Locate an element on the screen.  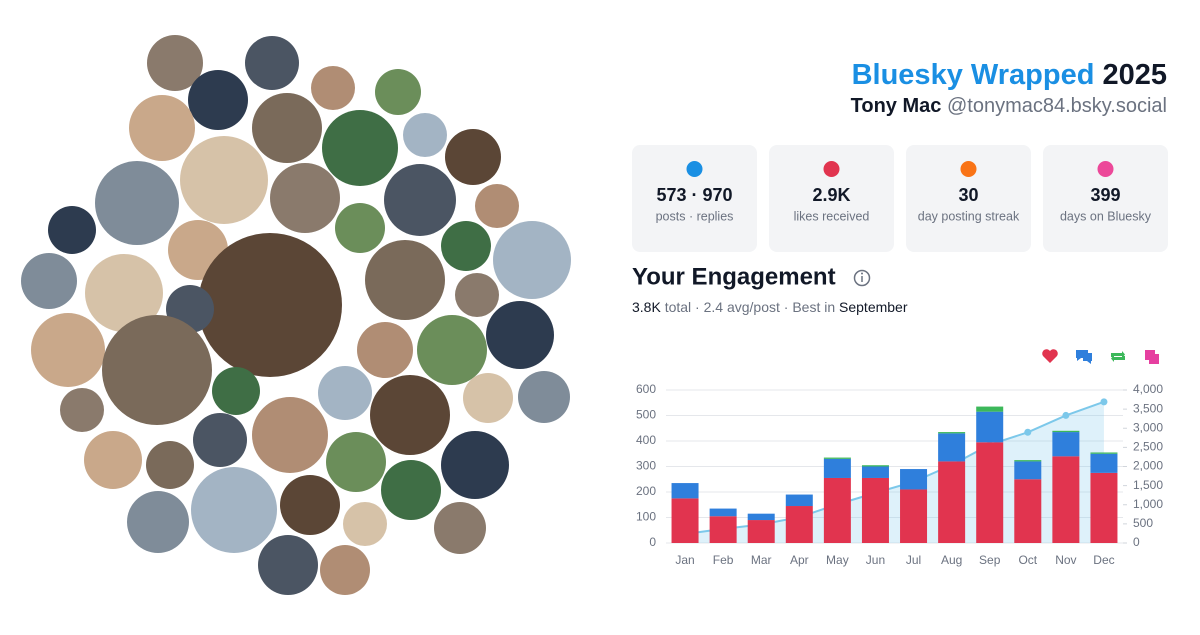
stat-value: 573 · 970 is located at coordinates (694, 195).